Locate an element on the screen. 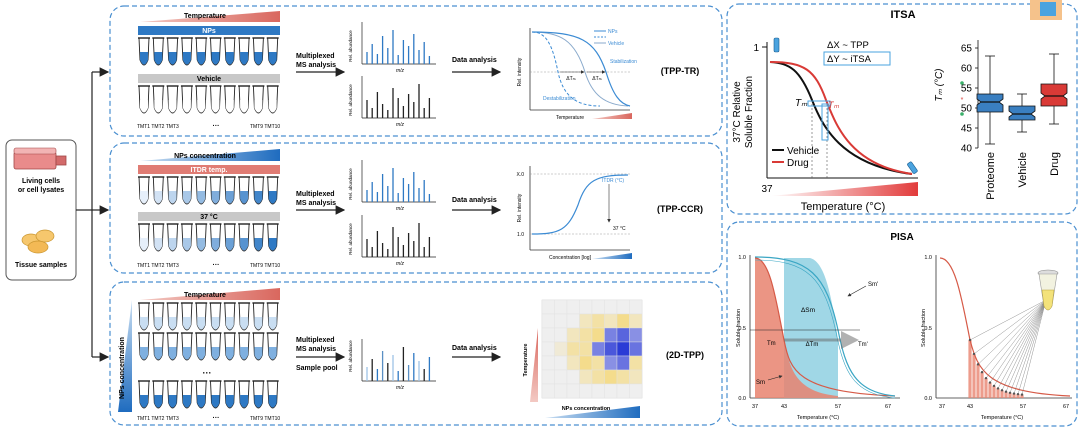  sample-pool-label: Sample pool is located at coordinates (317, 368).